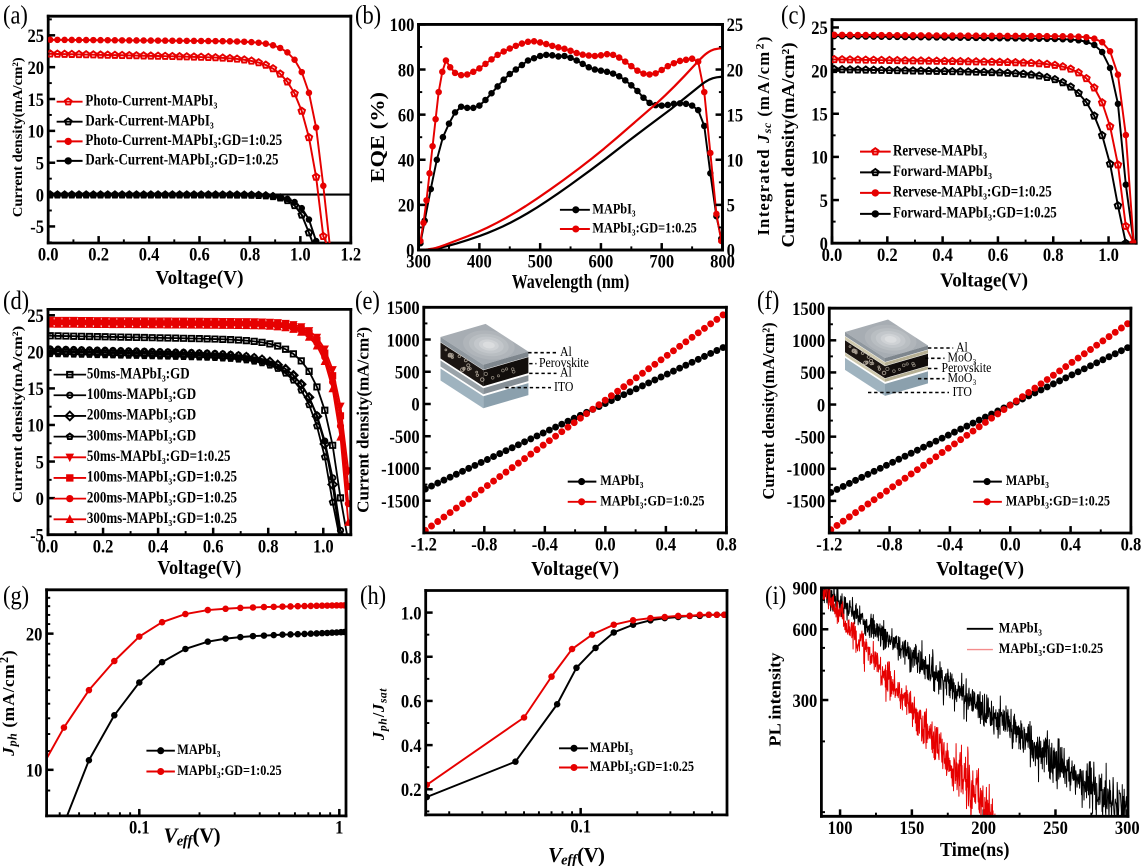 The image size is (1146, 866). What do you see at coordinates (406, 161) in the screenshot?
I see `svg-text: 40` at bounding box center [406, 161].